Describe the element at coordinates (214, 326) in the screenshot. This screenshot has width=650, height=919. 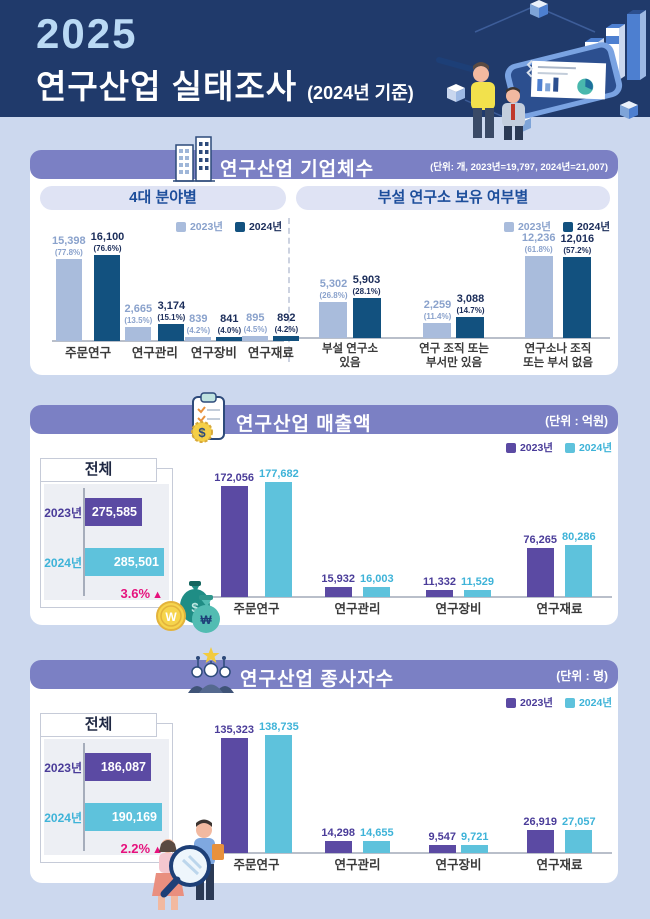
I see `bar-pair: 839 (4.2%) 841 (4.0%)` at that location.